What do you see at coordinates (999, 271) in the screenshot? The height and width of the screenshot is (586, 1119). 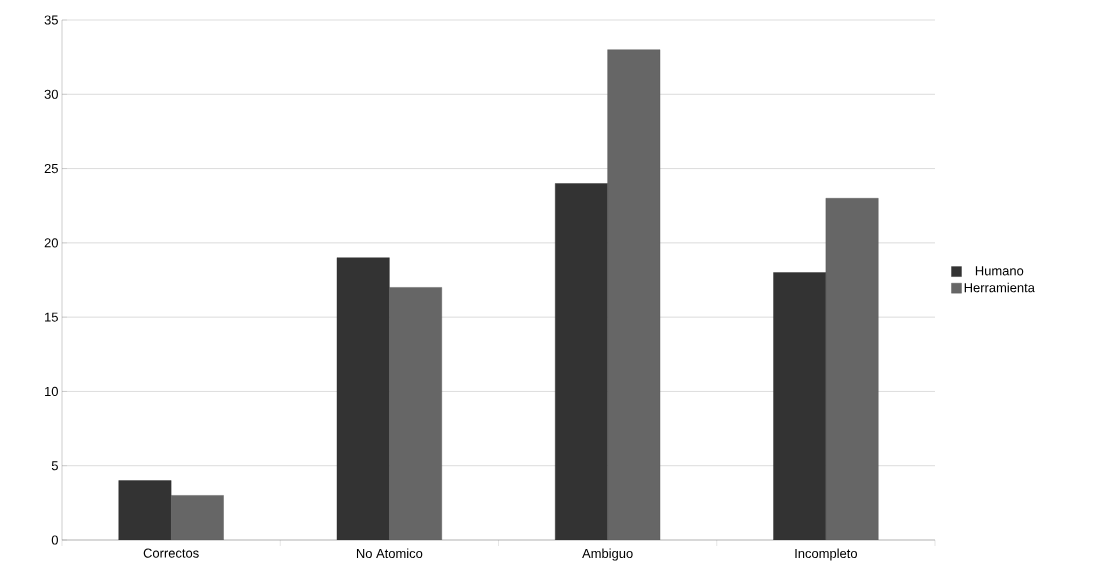 I see `legend-label: Humano` at bounding box center [999, 271].